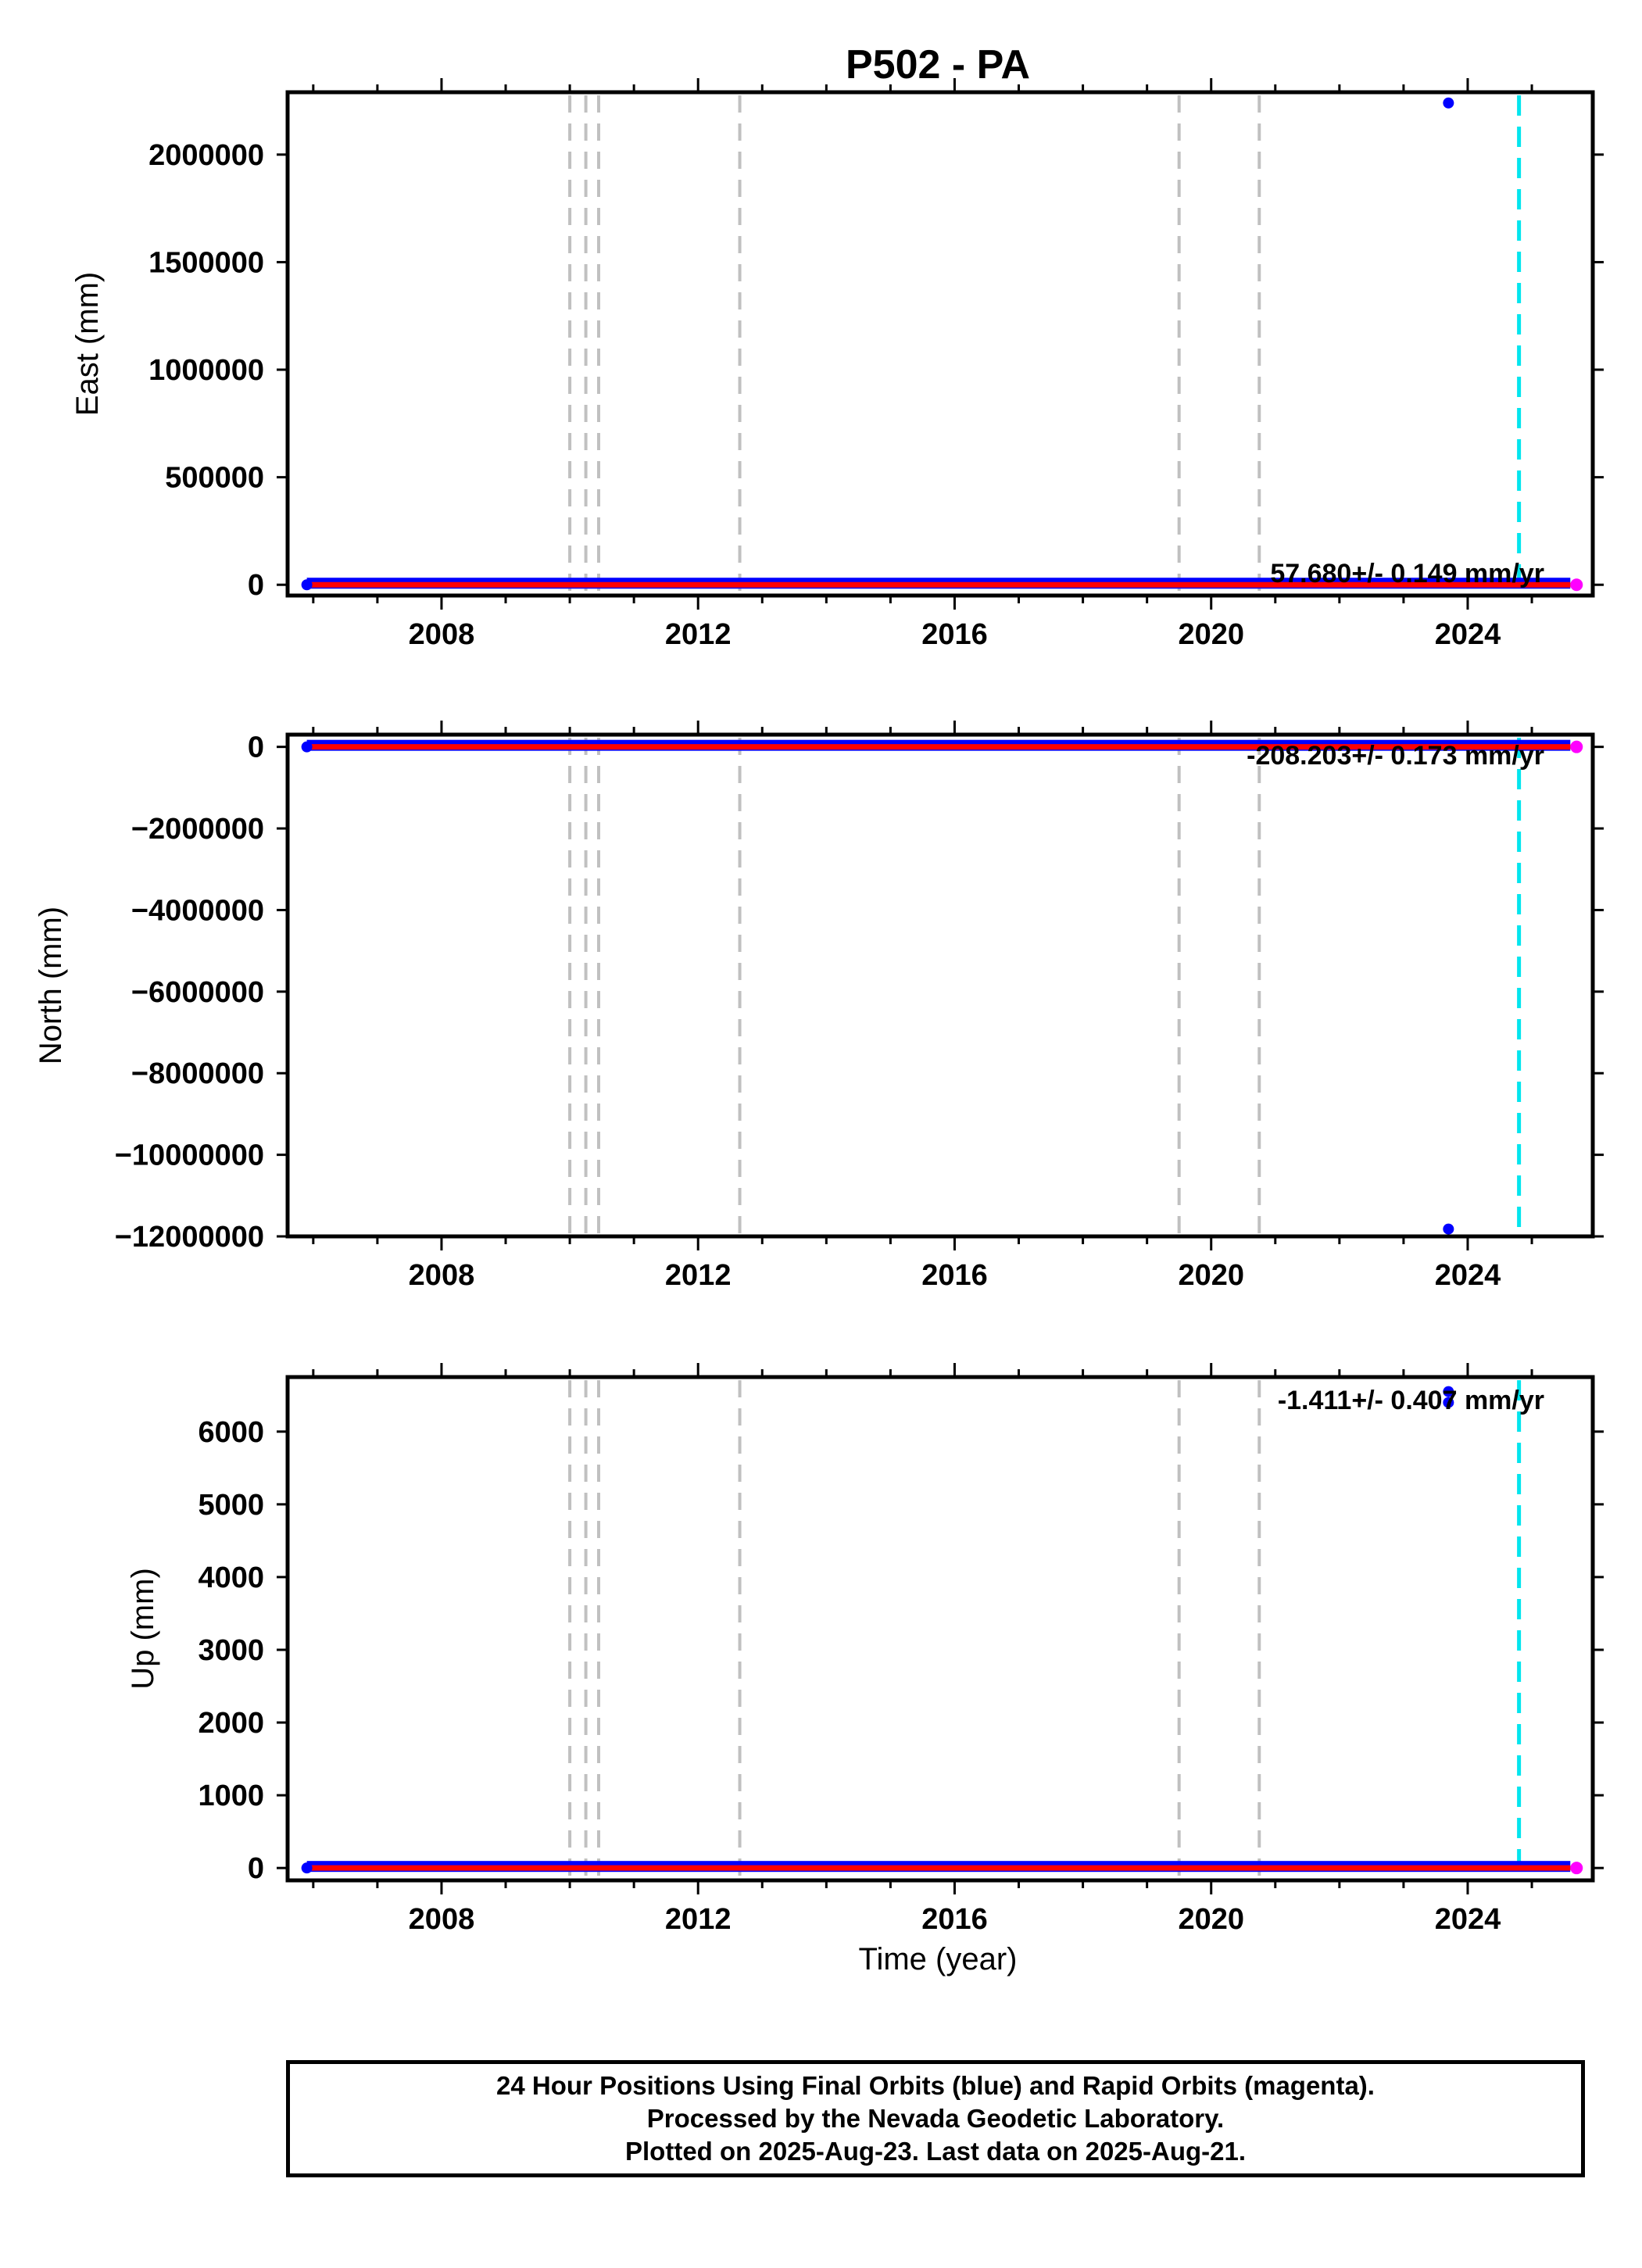 The height and width of the screenshot is (2268, 1642). I want to click on x-axis-label: Time (year), so click(938, 1959).